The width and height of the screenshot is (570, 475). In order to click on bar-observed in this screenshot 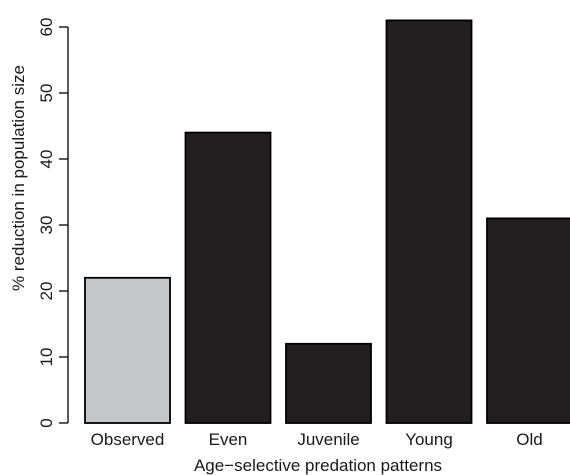, I will do `click(127, 350)`.